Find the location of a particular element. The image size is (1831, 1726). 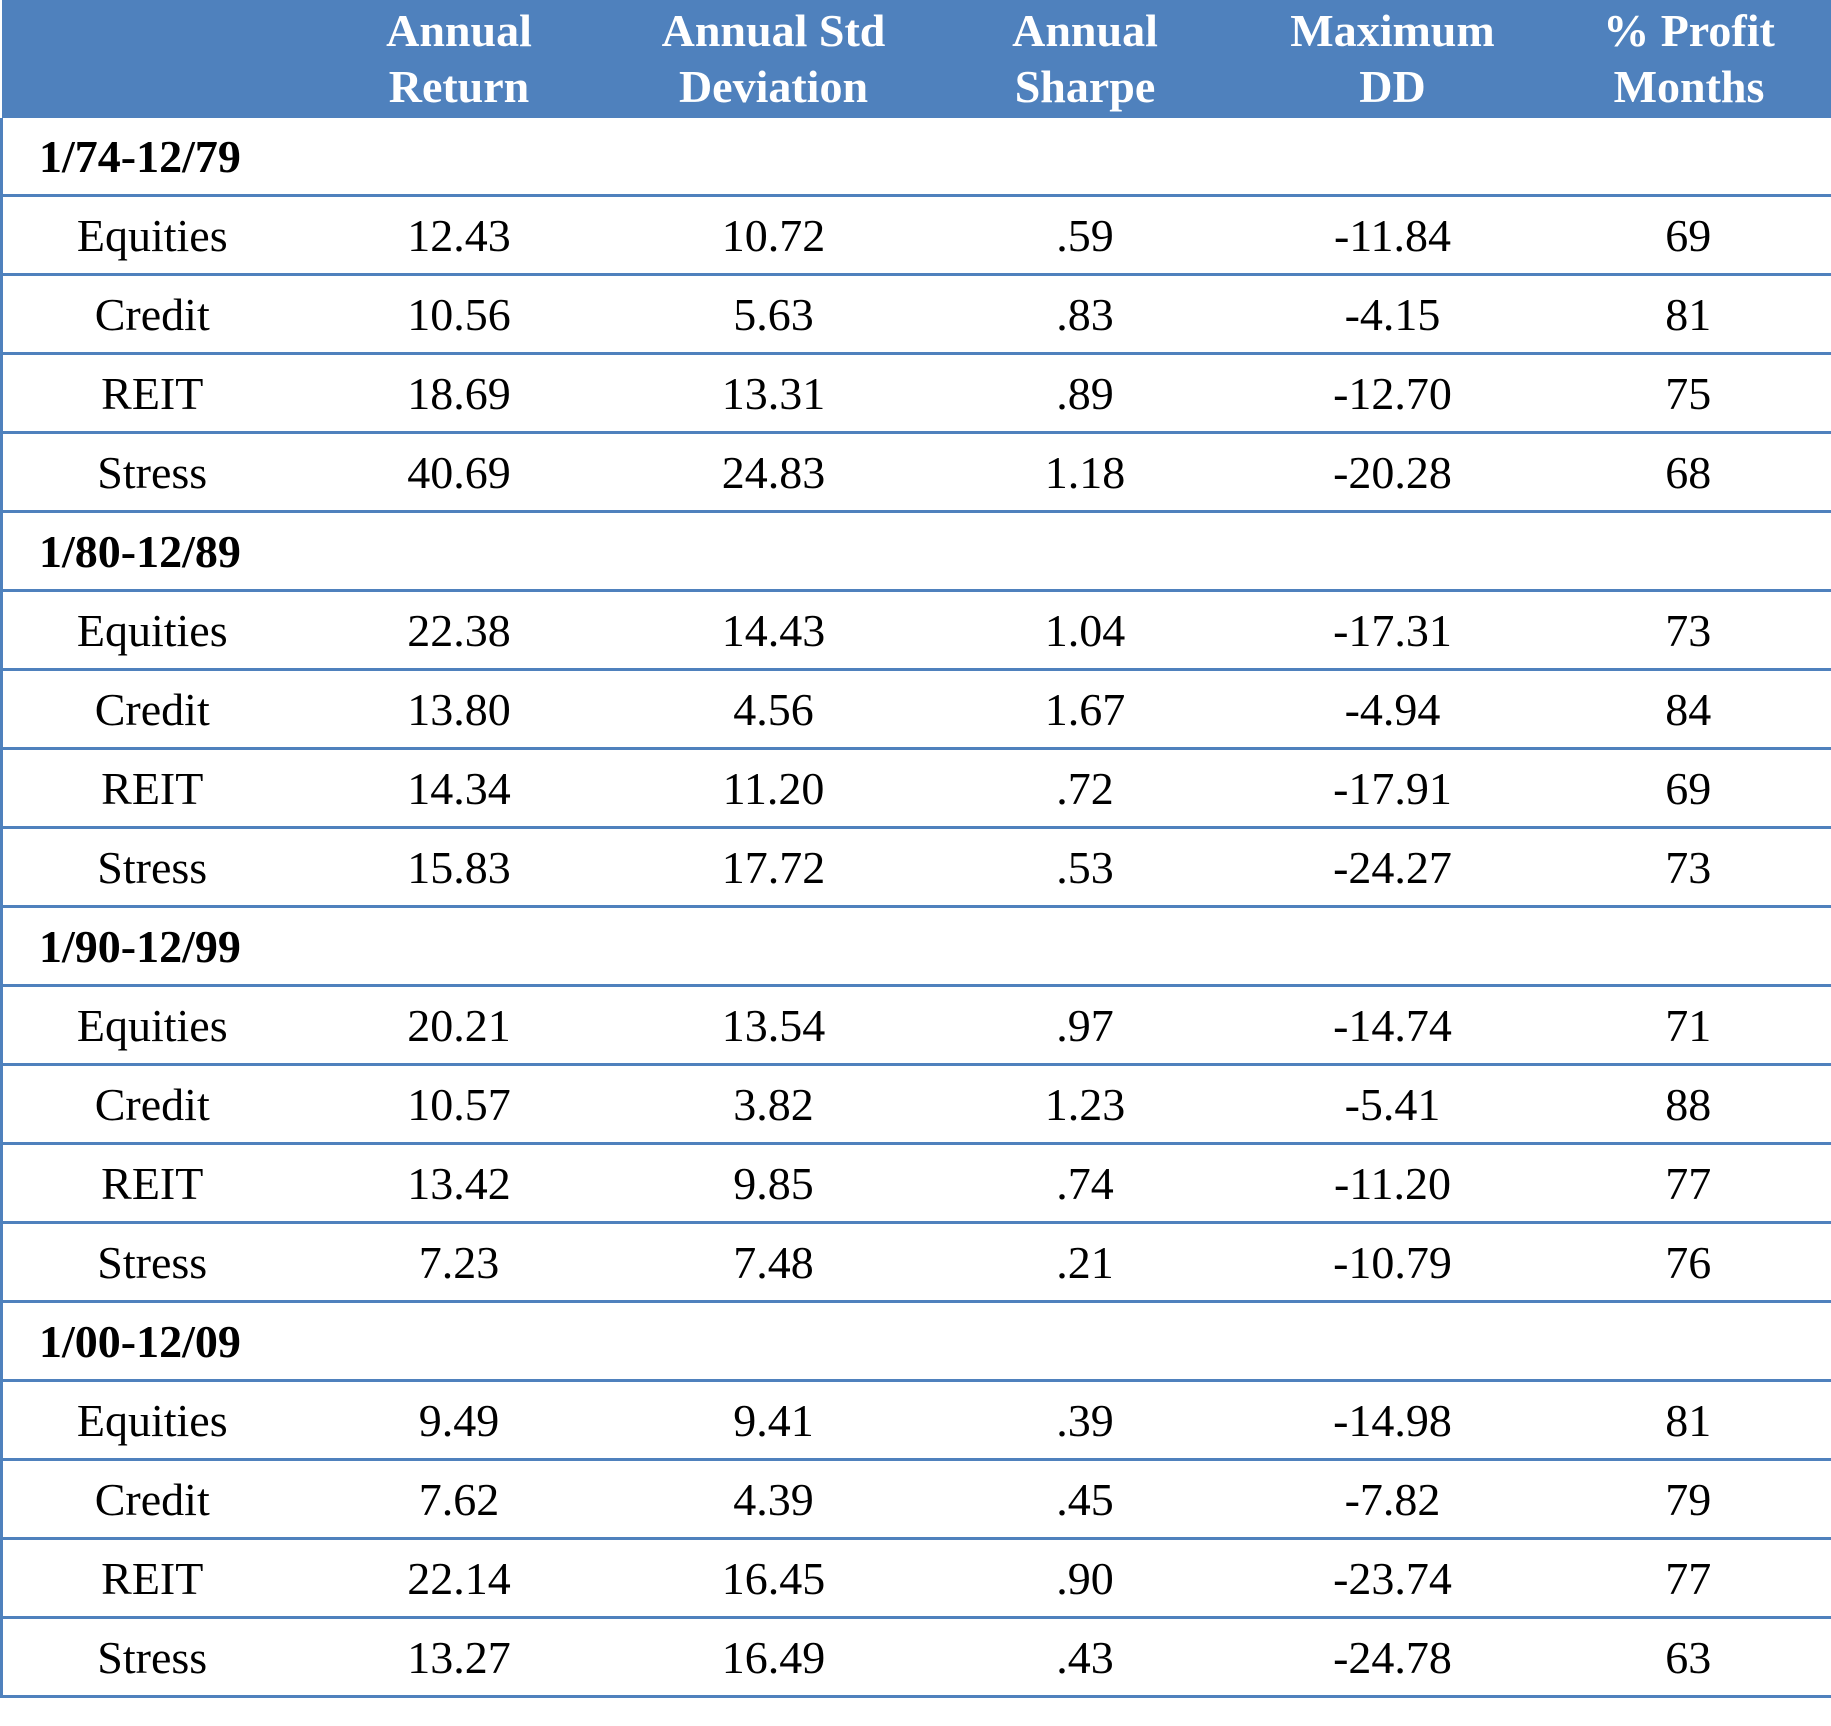

value-cell: -17.31 is located at coordinates (1392, 630).